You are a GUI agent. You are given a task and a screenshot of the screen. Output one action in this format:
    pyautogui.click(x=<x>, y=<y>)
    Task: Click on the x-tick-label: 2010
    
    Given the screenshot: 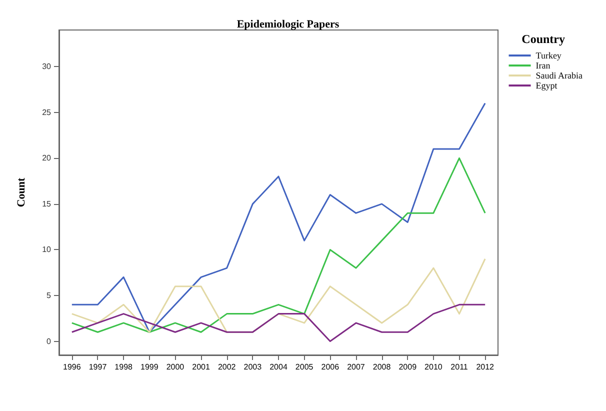 What is the action you would take?
    pyautogui.click(x=433, y=367)
    